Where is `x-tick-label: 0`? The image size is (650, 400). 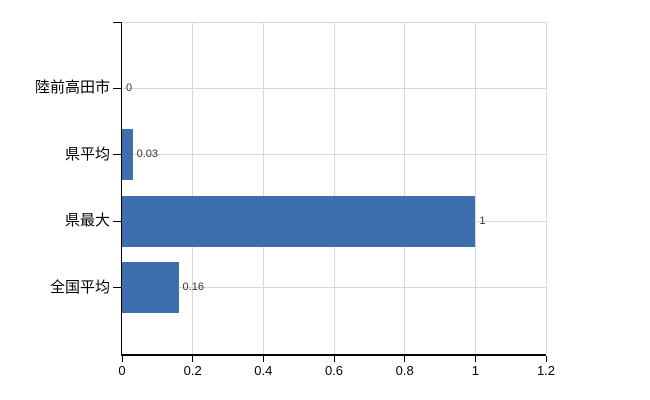 x-tick-label: 0 is located at coordinates (122, 370).